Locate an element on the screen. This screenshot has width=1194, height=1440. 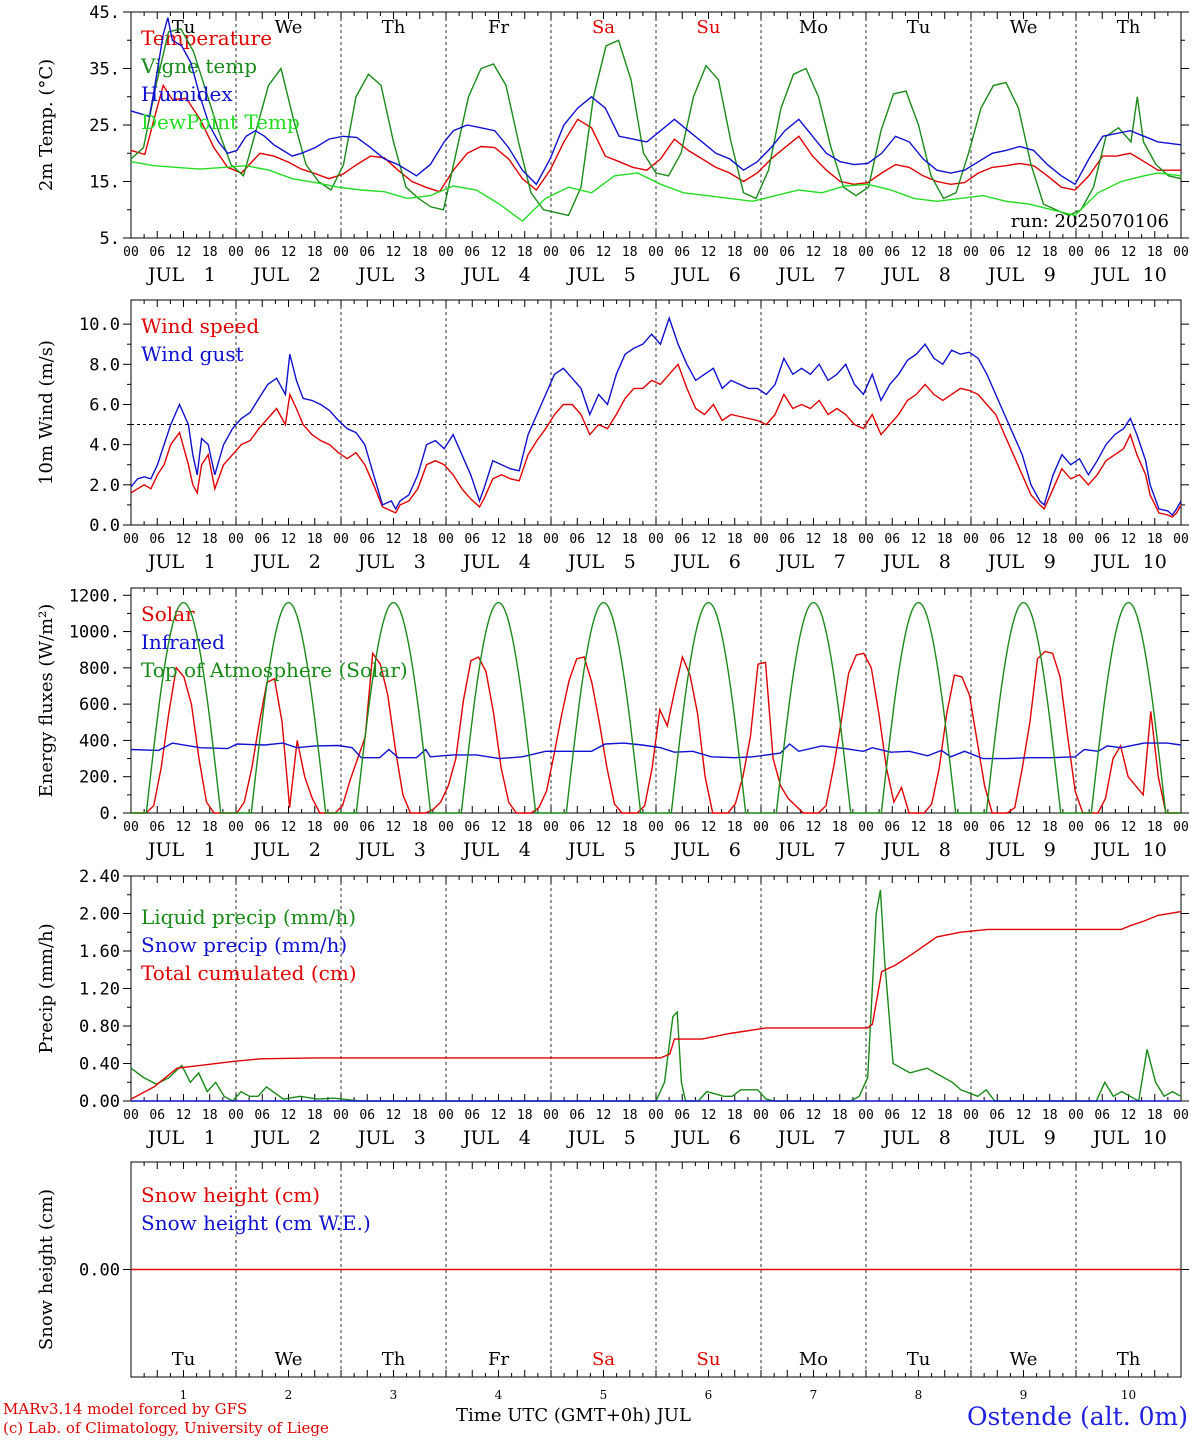
legend-entry: Infrared is located at coordinates (183, 642).